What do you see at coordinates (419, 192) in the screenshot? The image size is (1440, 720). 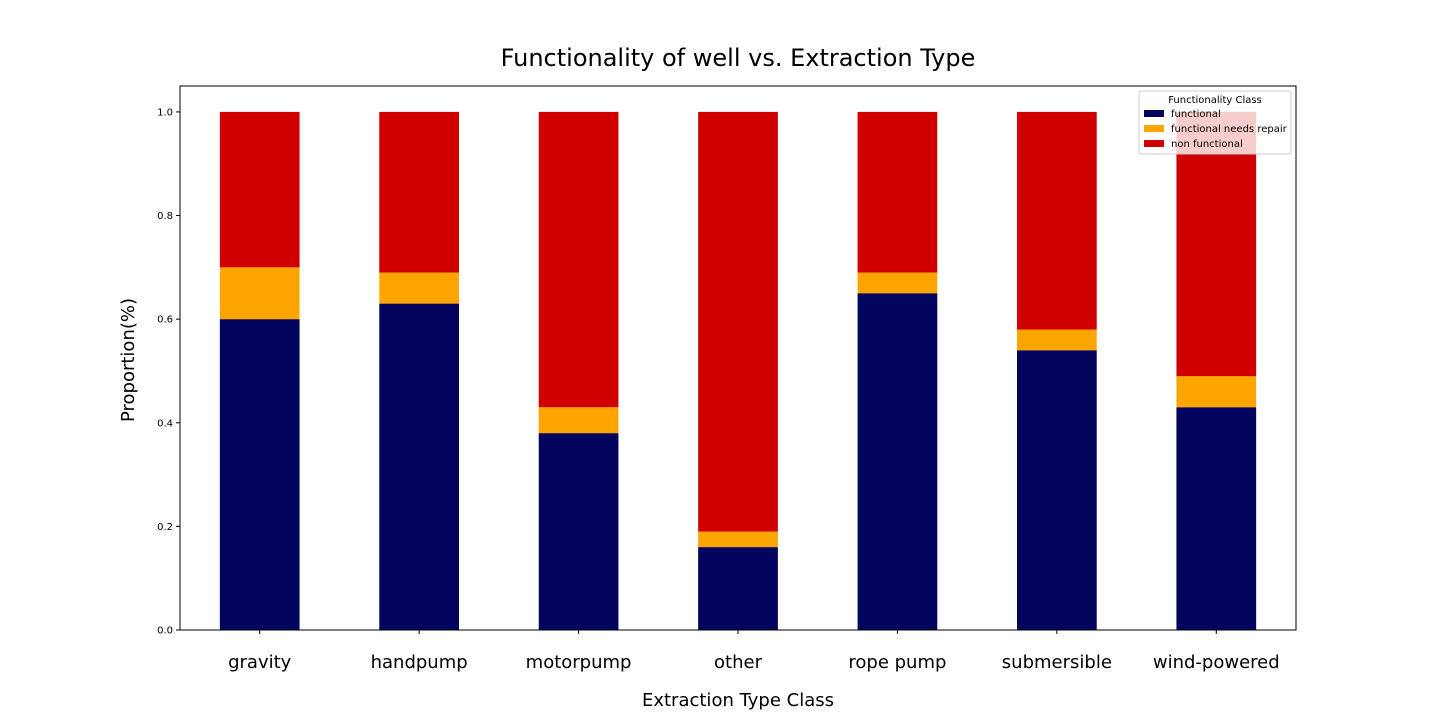 I see `bar-handpump-non-functional` at bounding box center [419, 192].